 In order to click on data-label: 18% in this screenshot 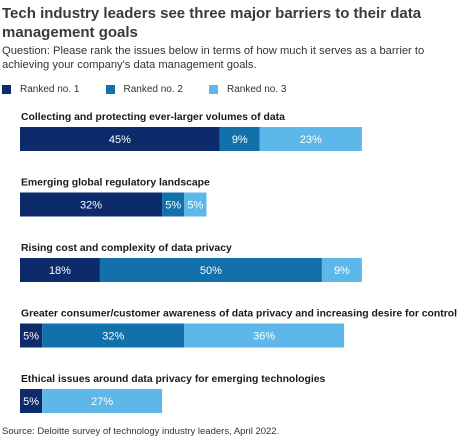, I will do `click(60, 271)`.